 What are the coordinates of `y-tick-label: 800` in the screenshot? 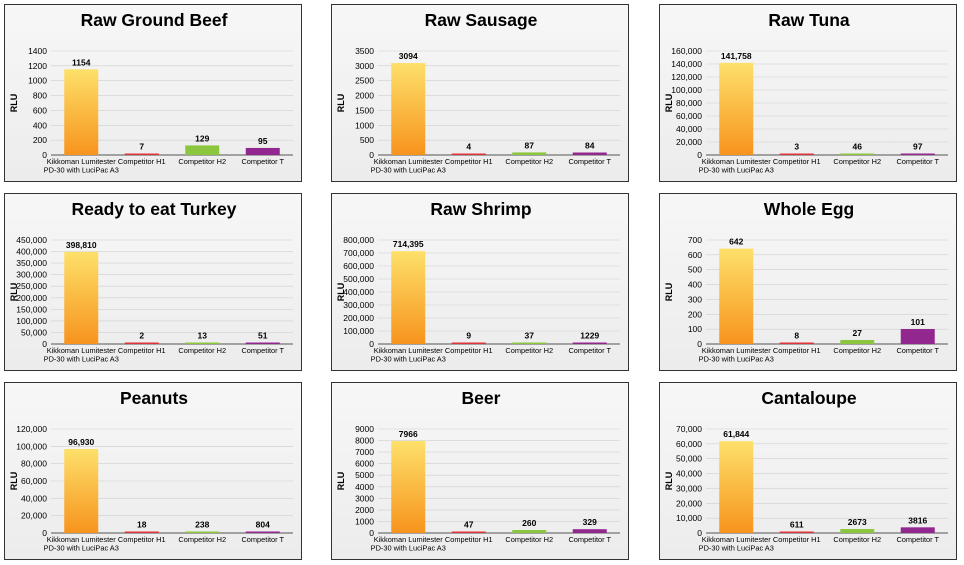 It's located at (40, 96).